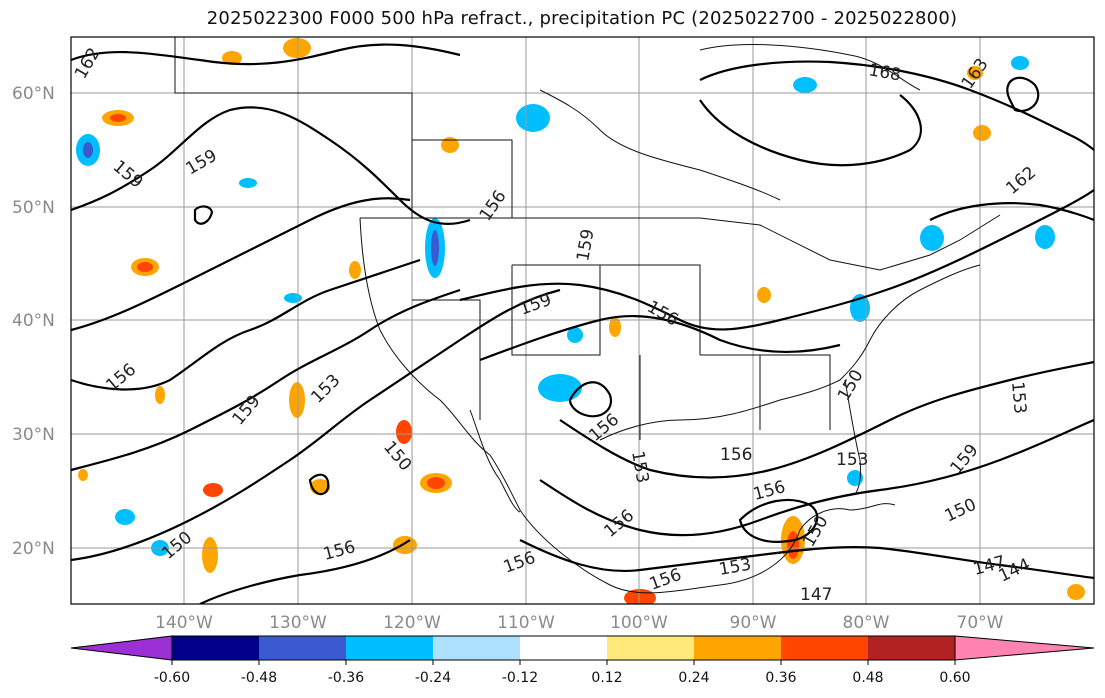  What do you see at coordinates (816, 595) in the screenshot?
I see `contour-label: 147` at bounding box center [816, 595].